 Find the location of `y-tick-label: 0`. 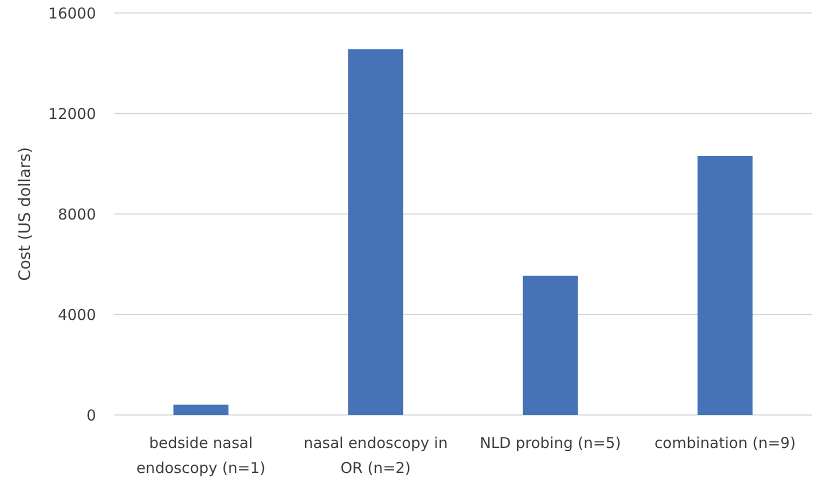

y-tick-label: 0 is located at coordinates (91, 415).